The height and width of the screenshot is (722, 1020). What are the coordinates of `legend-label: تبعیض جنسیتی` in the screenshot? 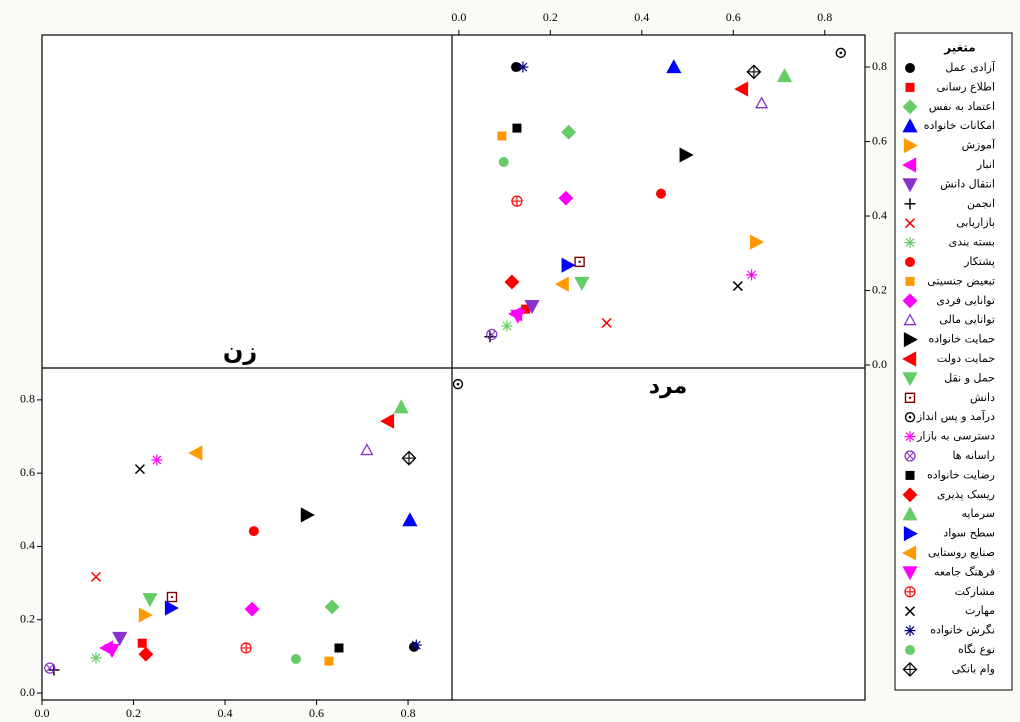 It's located at (961, 280).